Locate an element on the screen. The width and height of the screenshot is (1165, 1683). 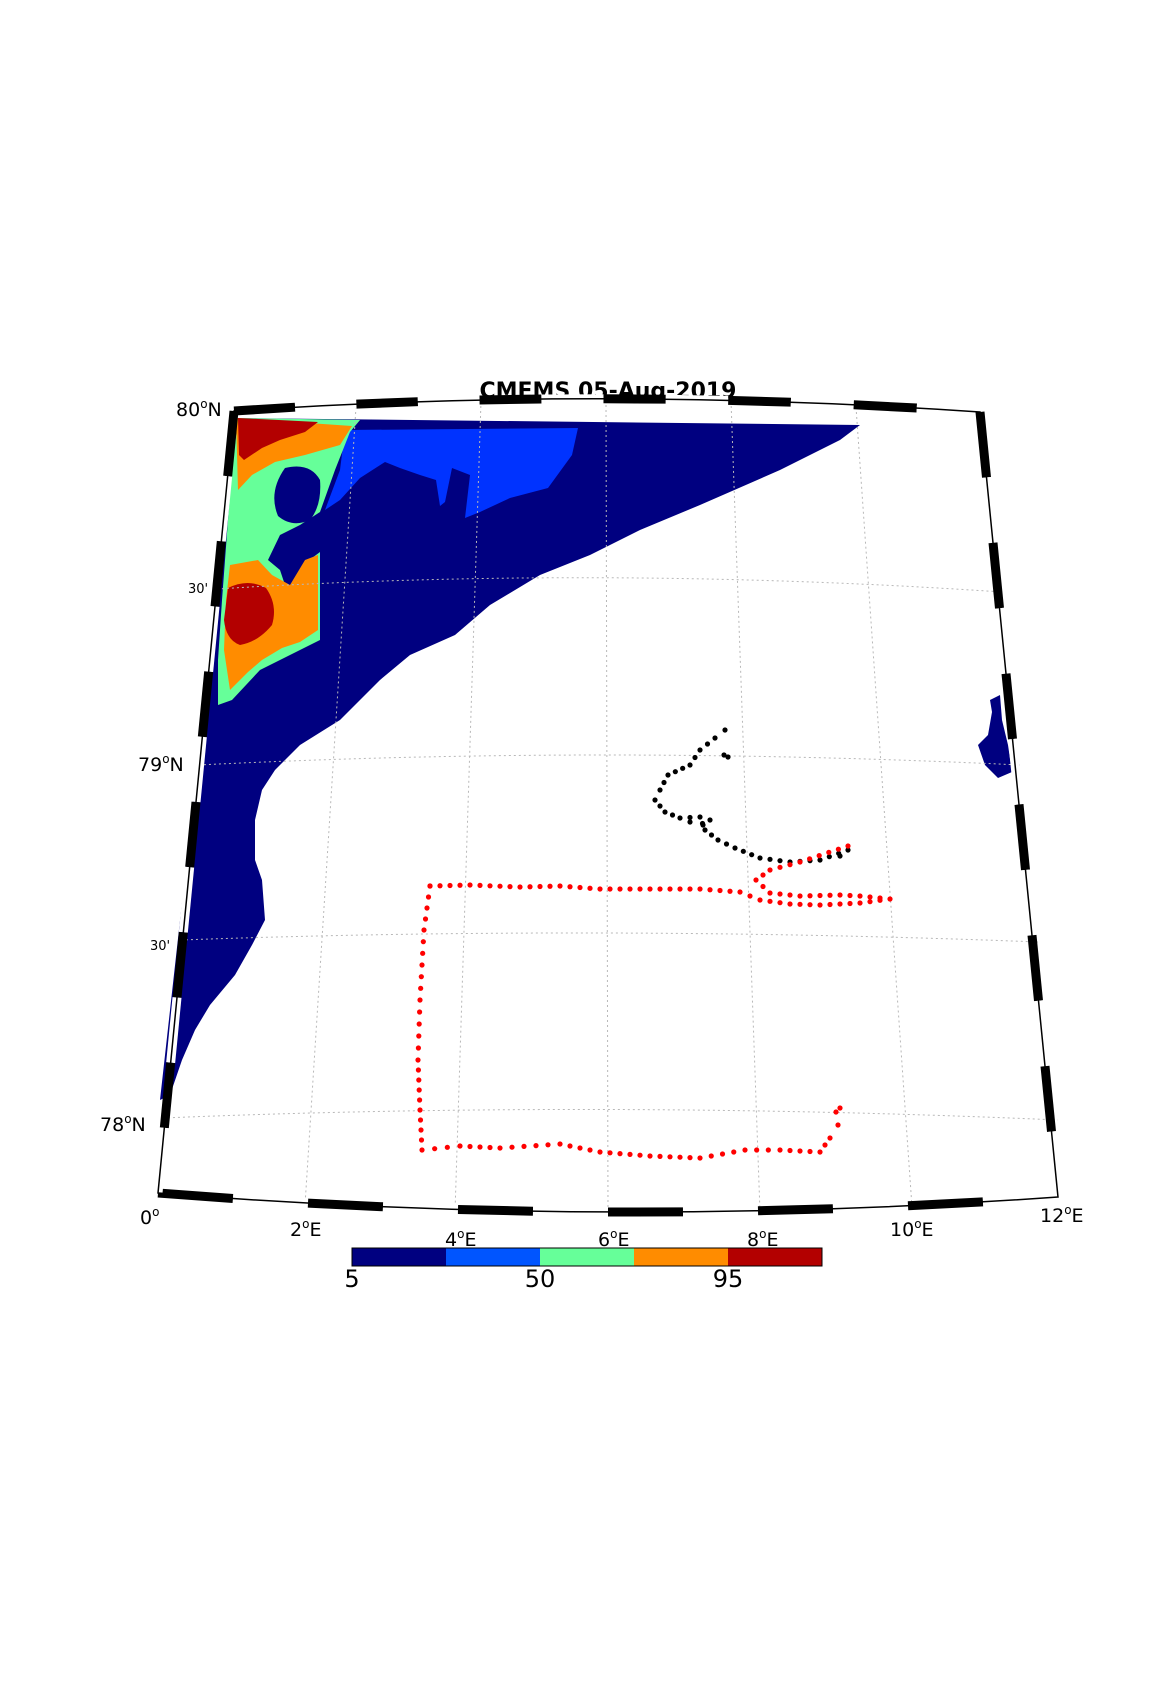
colorbar: 5 50 95 is located at coordinates (583, 1270).